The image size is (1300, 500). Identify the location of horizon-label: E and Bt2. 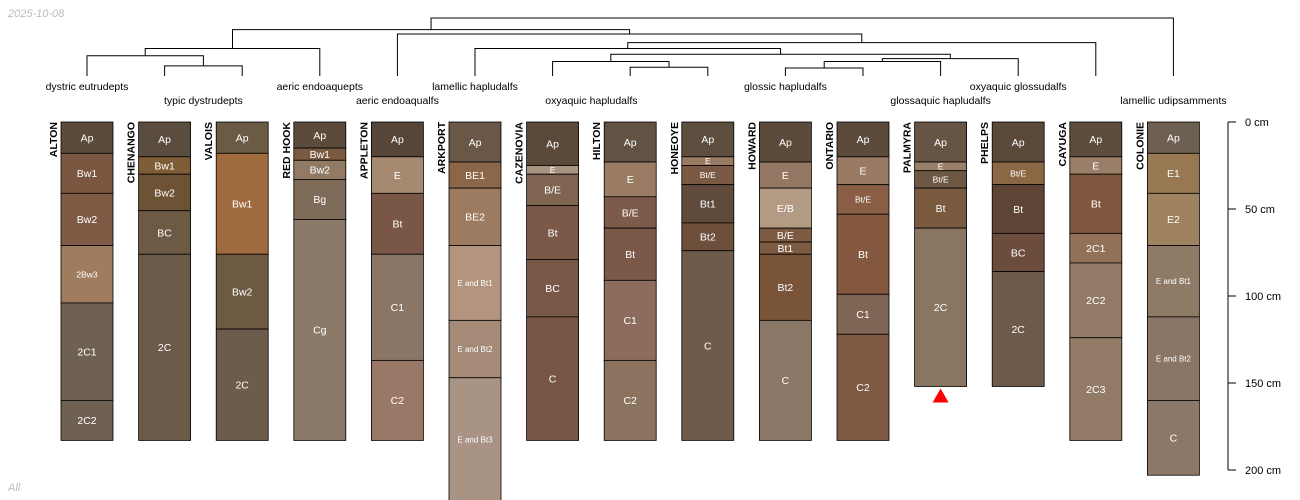
(475, 349).